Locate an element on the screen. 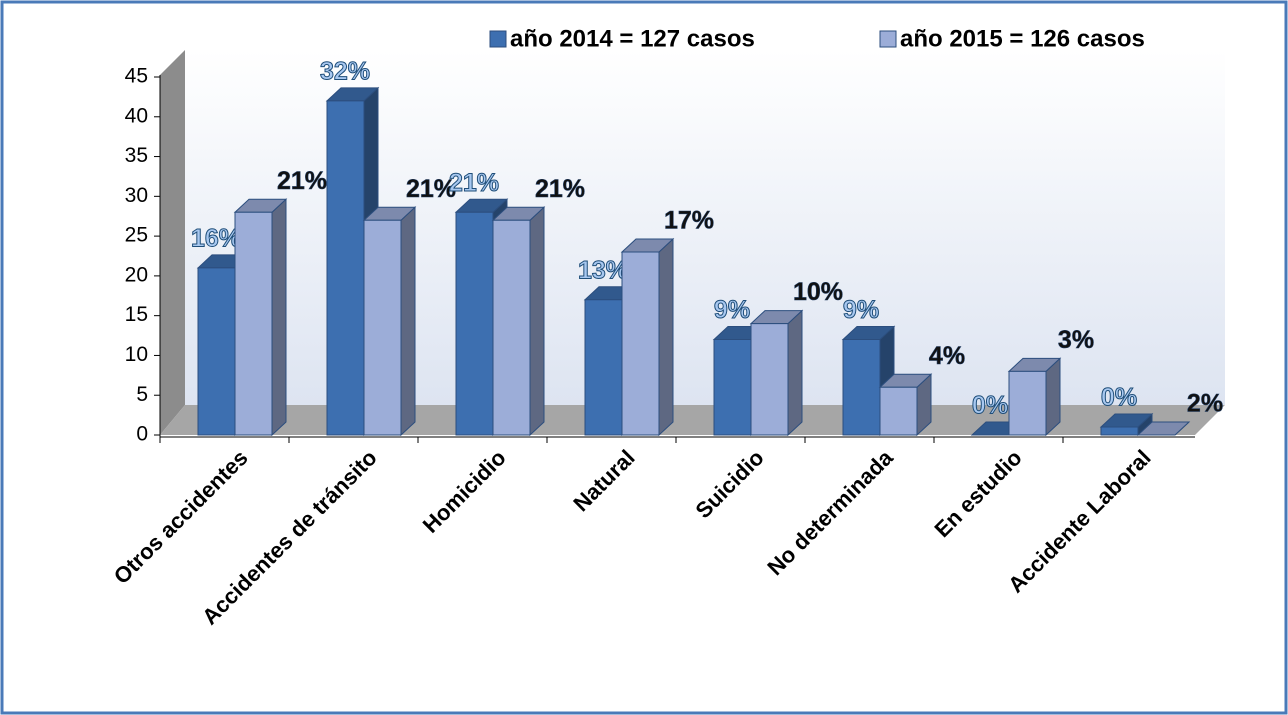 The height and width of the screenshot is (715, 1288). data-label: 32% is located at coordinates (345, 71).